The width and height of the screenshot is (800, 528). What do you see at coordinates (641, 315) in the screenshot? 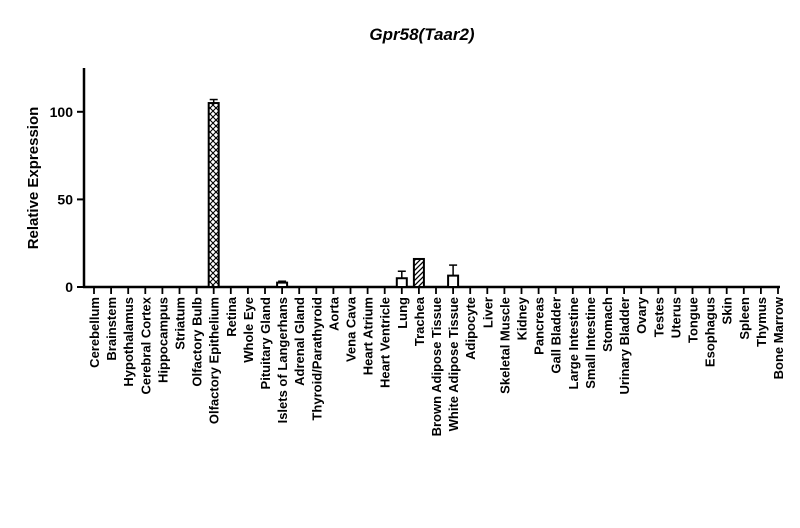
I see `category-label: Ovary` at bounding box center [641, 315].